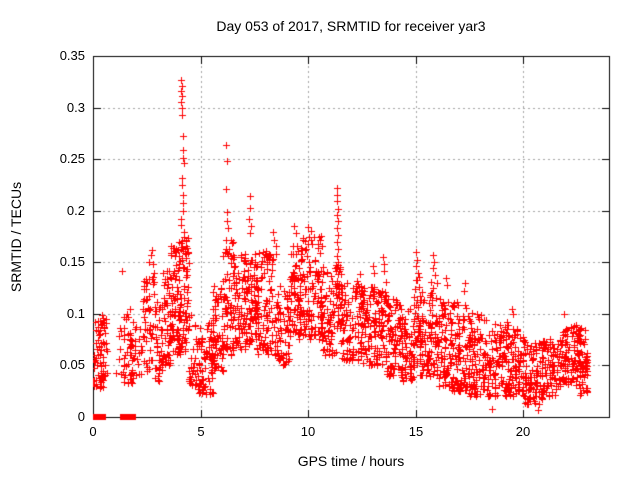 This screenshot has width=640, height=480. Describe the element at coordinates (72, 364) in the screenshot. I see `y-tick-label: 0.05` at that location.